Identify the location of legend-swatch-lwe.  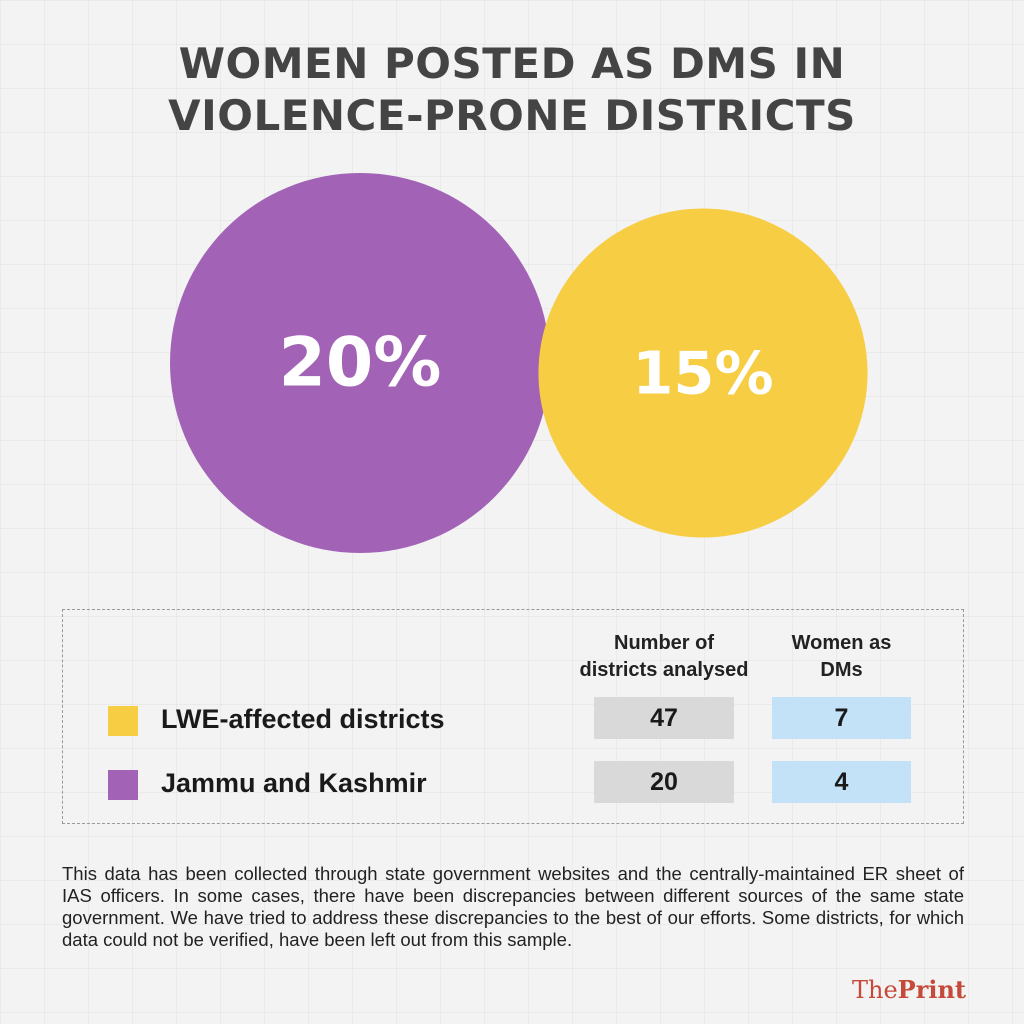
(123, 721).